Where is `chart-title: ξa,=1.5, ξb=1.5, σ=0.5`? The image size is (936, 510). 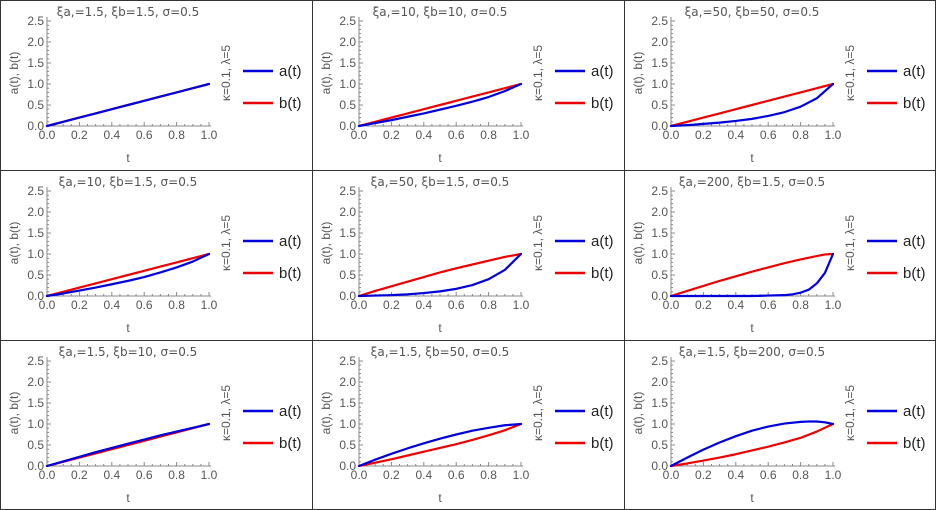
chart-title: ξa,=1.5, ξb=1.5, σ=0.5 is located at coordinates (128, 12).